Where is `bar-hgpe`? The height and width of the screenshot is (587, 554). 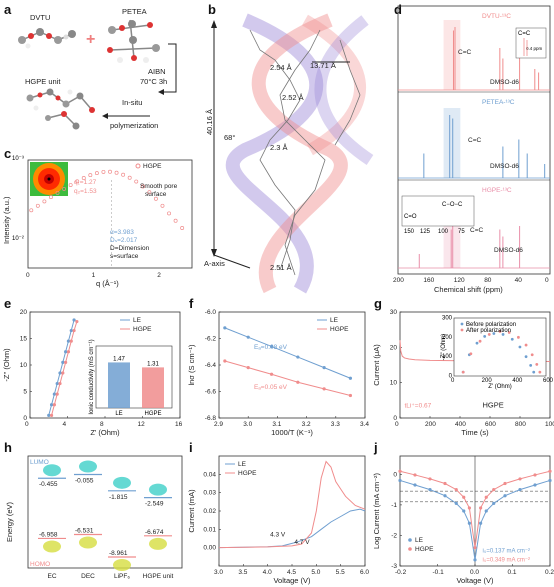
bar-hgpe is located at coordinates (153, 387).